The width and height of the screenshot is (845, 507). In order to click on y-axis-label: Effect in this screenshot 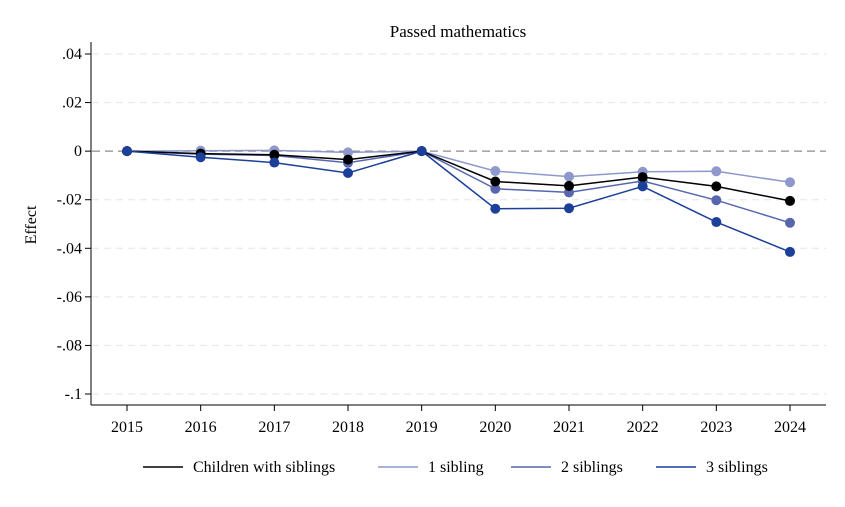, I will do `click(31, 224)`.